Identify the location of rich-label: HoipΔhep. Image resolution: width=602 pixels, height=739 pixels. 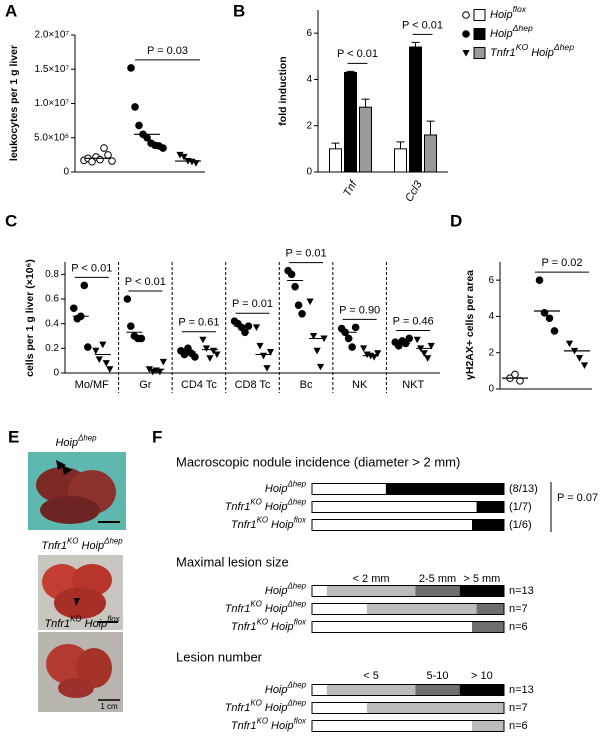
(76, 441).